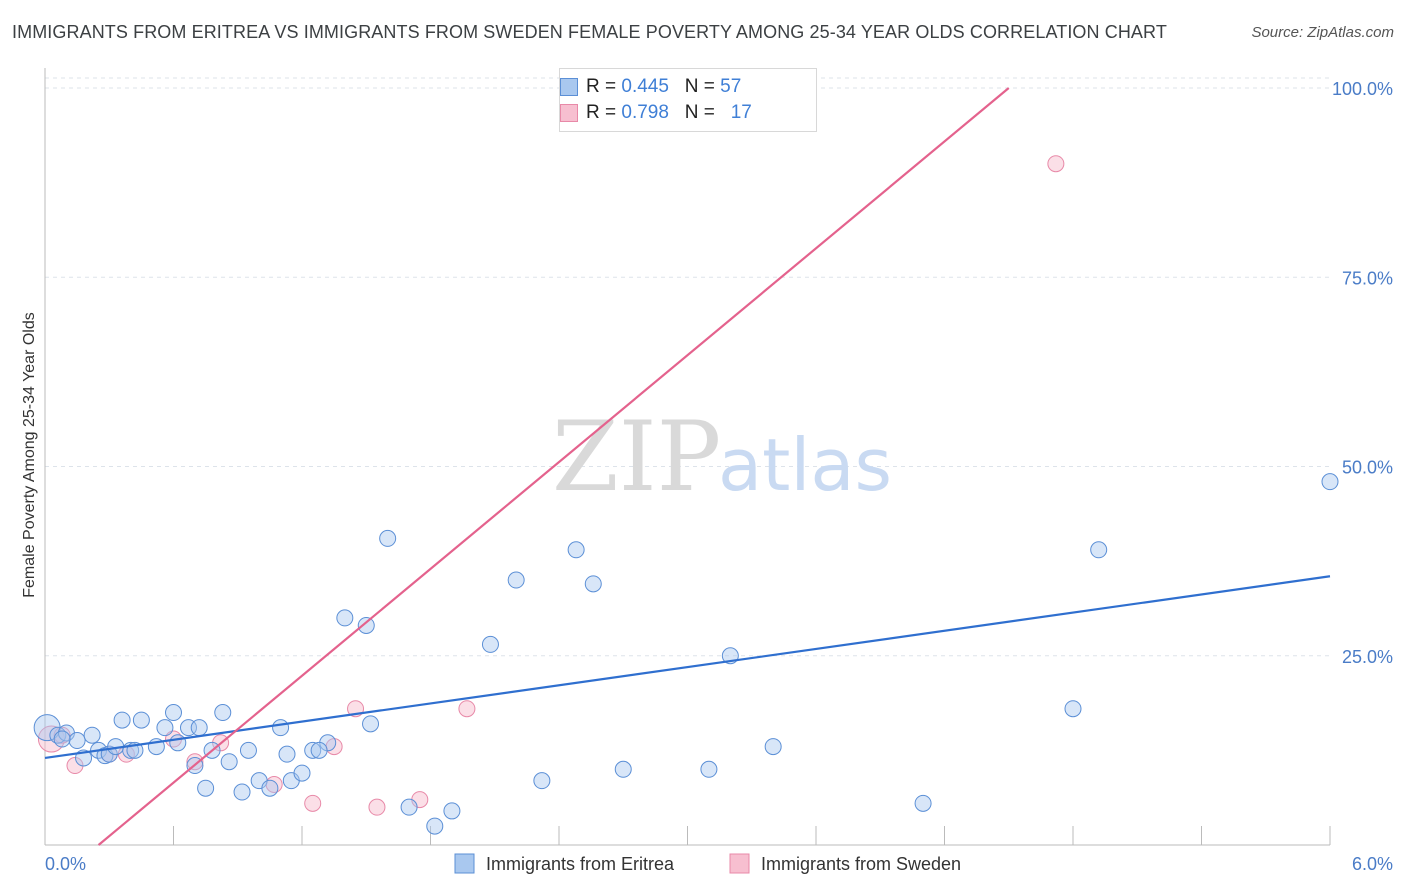 The width and height of the screenshot is (1406, 892). I want to click on watermark: ZIP atlas, so click(722, 457).